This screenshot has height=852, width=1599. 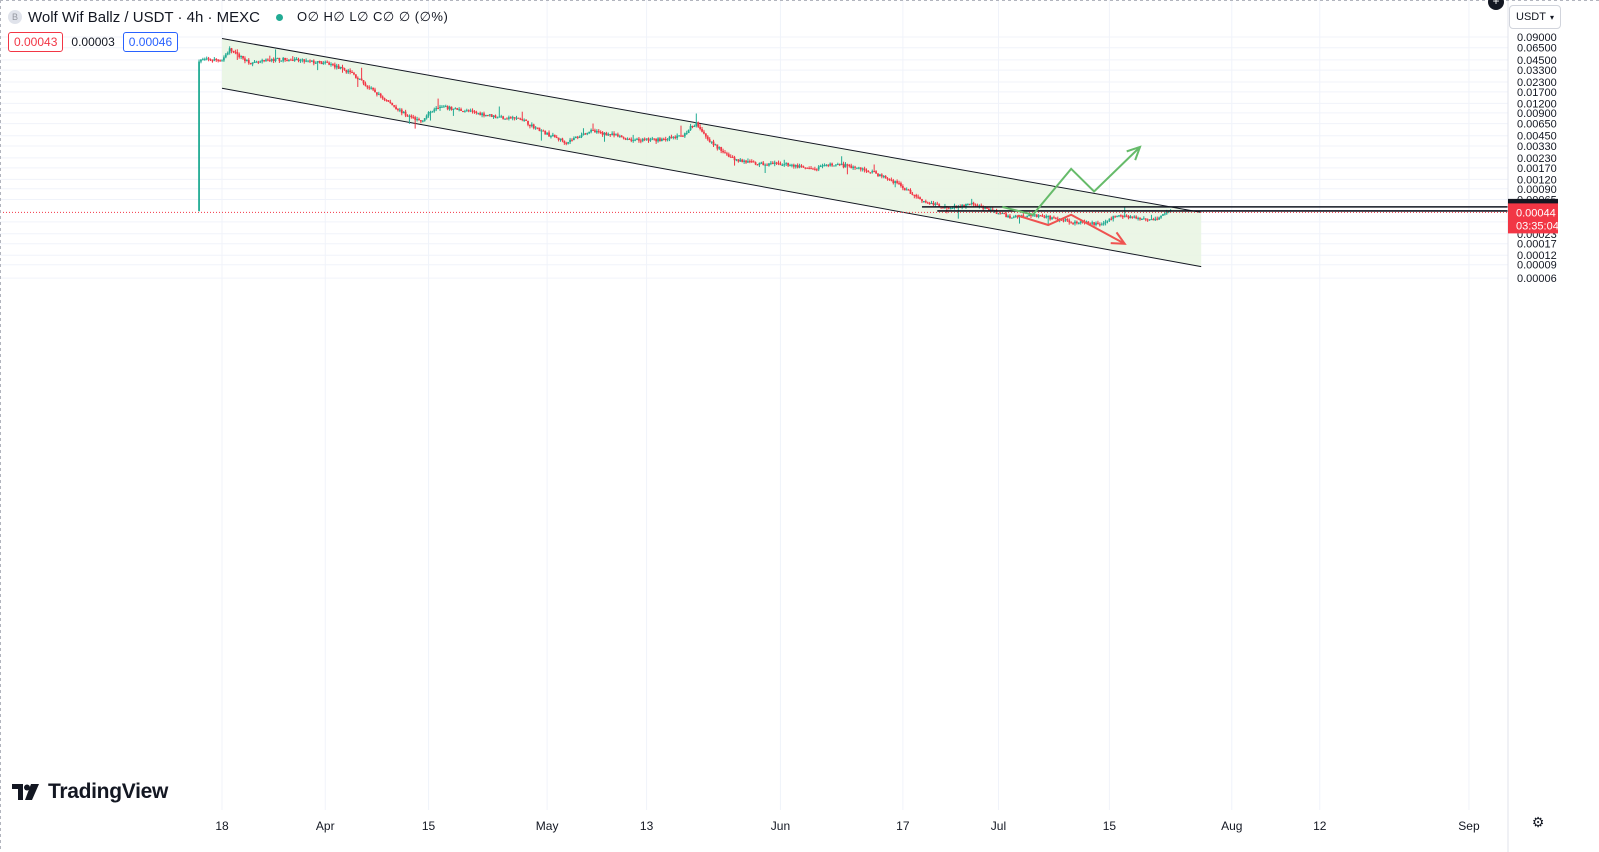 I want to click on currency-select: USDT ▾, so click(x=1535, y=17).